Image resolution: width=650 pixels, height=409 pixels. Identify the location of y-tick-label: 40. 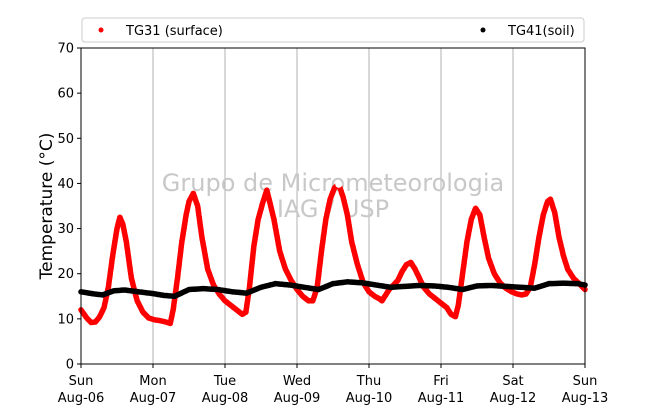
(65, 184).